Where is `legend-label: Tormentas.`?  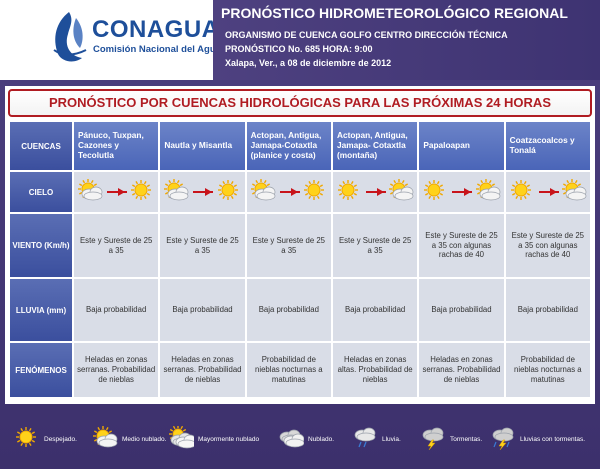 legend-label: Tormentas. is located at coordinates (466, 439).